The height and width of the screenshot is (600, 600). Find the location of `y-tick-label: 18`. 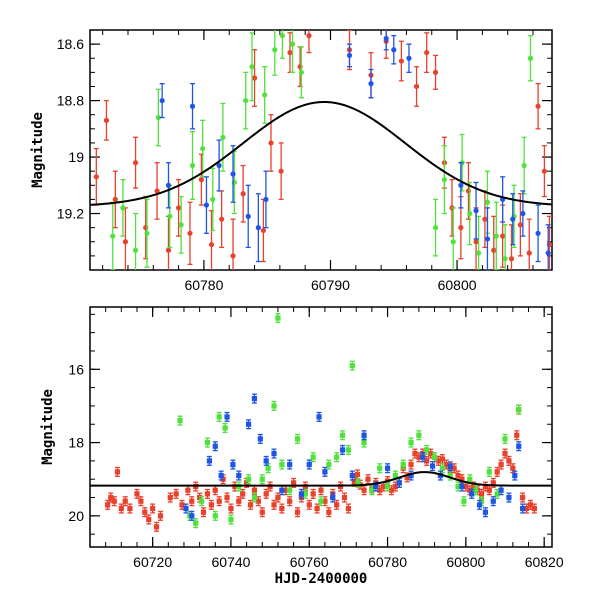

y-tick-label: 18 is located at coordinates (76, 443).